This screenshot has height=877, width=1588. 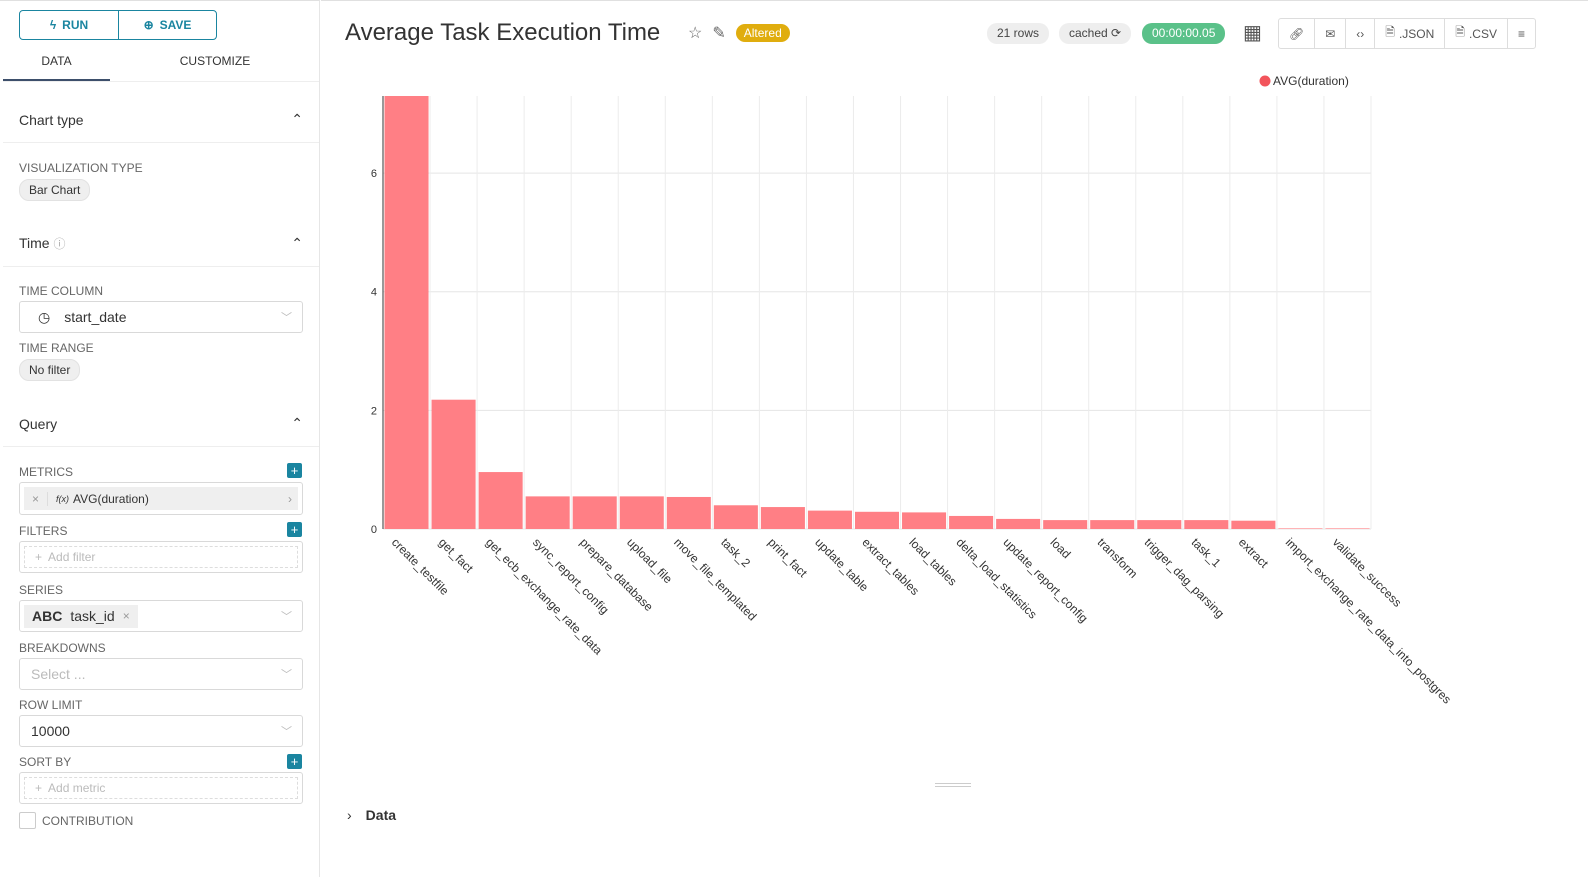 I want to click on embed-button: ‹›, so click(x=1361, y=33).